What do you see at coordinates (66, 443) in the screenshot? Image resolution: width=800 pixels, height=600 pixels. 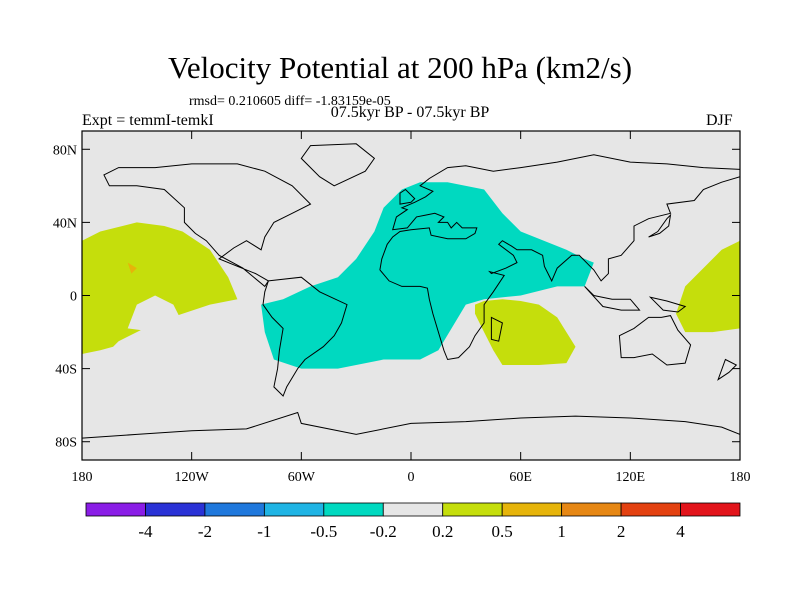 I see `y-tick-label: 80S` at bounding box center [66, 443].